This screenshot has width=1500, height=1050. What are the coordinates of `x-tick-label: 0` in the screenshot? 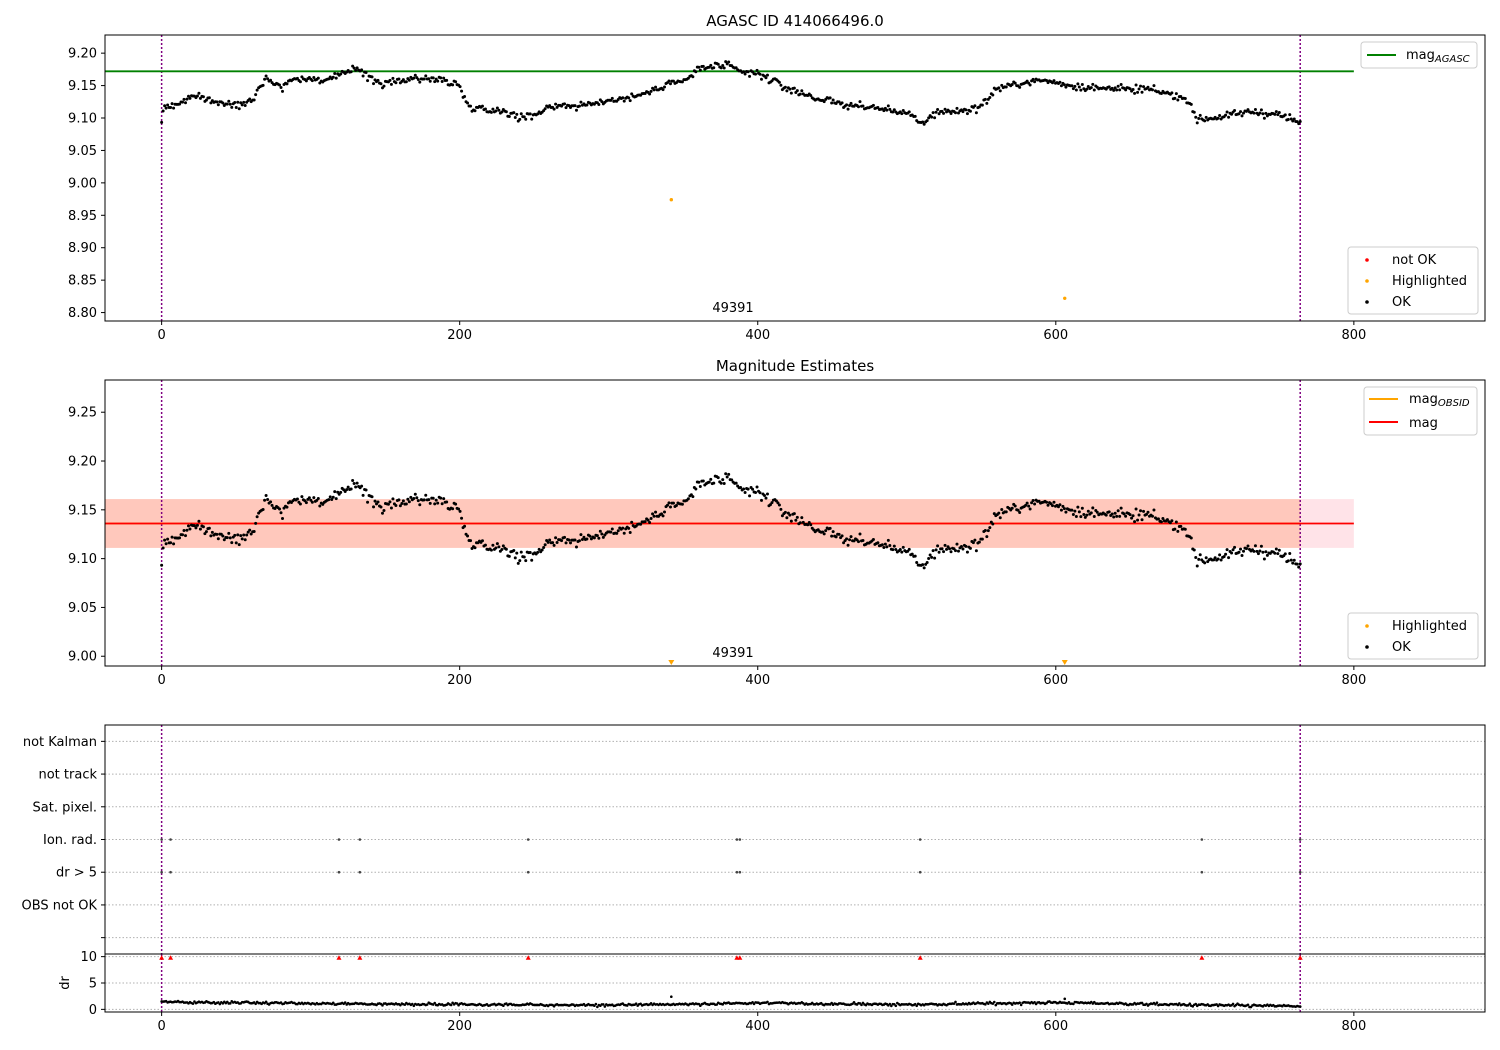 It's located at (161, 1026).